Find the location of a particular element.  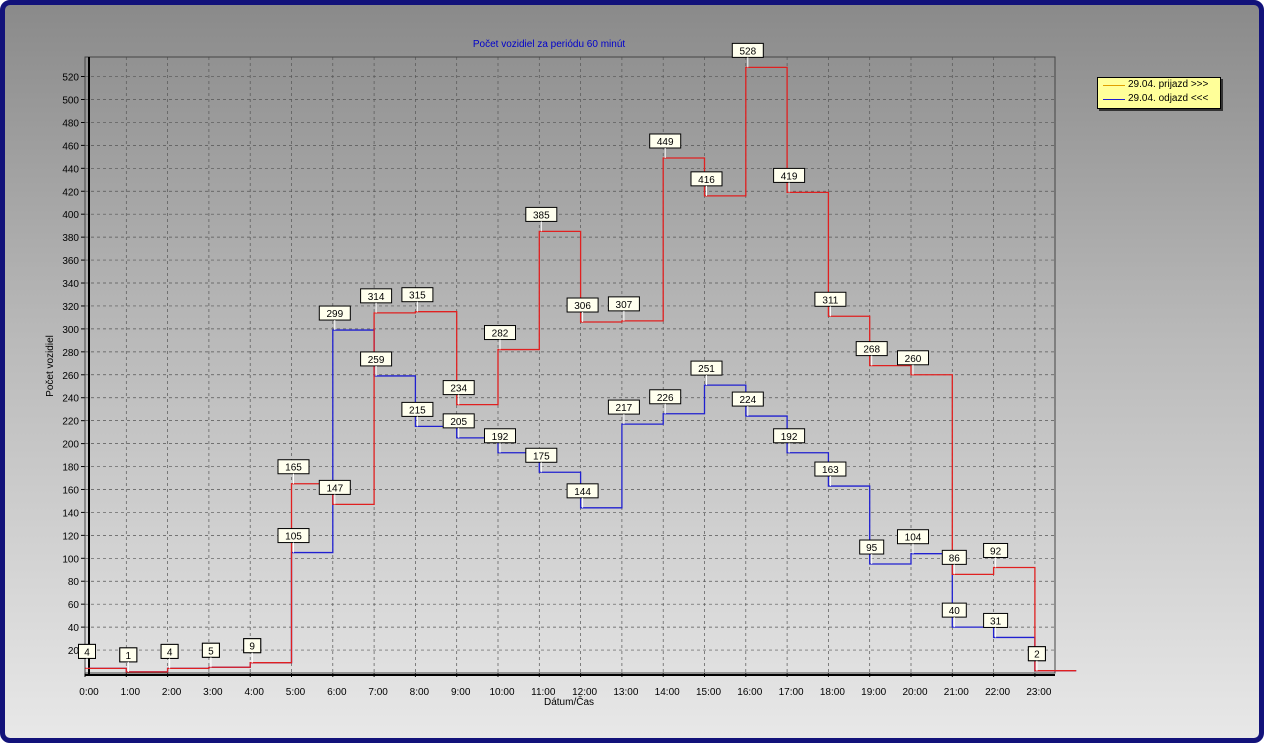

data-label: 224 is located at coordinates (747, 404).